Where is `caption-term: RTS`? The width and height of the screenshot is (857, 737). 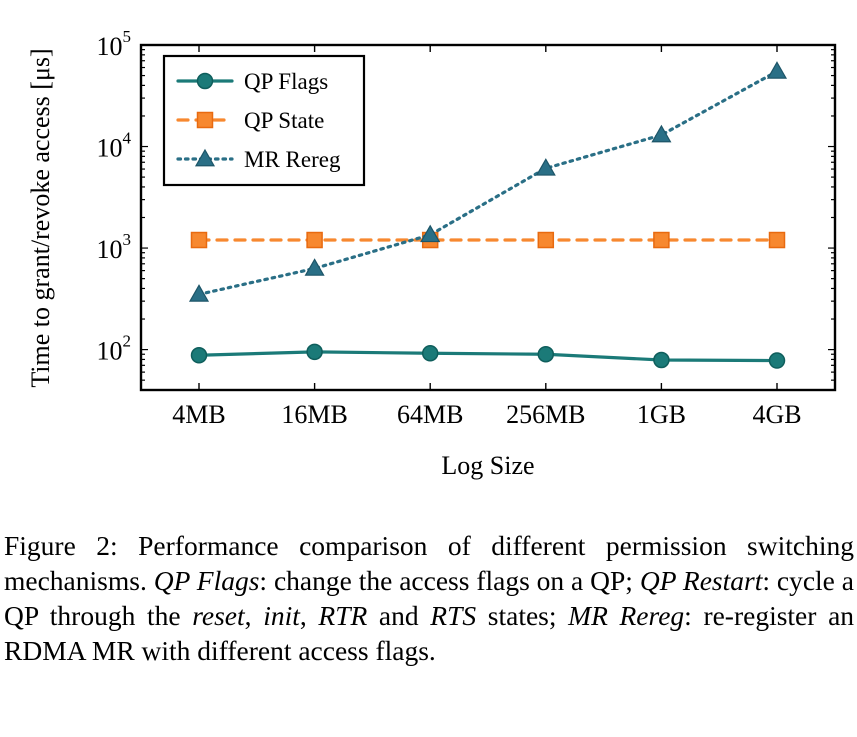
caption-term: RTS is located at coordinates (453, 615).